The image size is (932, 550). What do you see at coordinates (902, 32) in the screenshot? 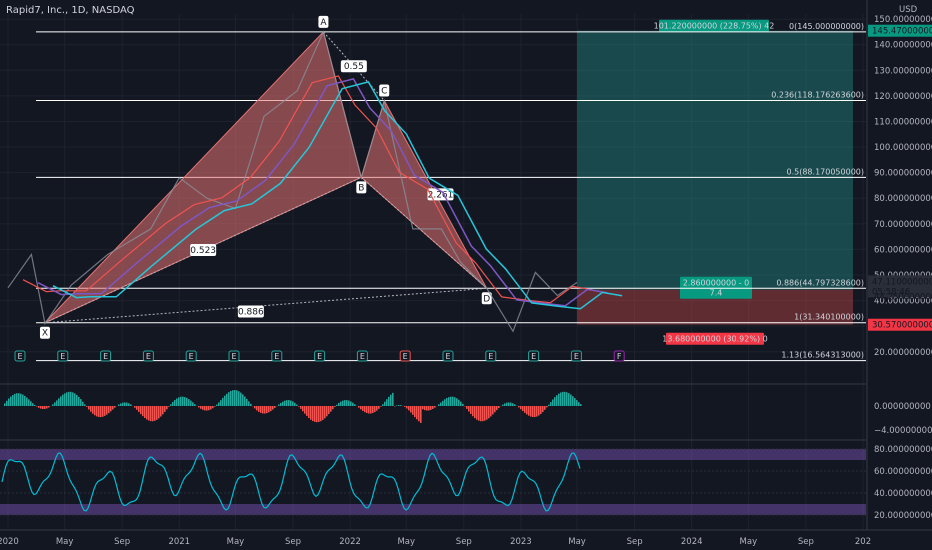
I see `target-price-tag: 145.470000000` at bounding box center [902, 32].